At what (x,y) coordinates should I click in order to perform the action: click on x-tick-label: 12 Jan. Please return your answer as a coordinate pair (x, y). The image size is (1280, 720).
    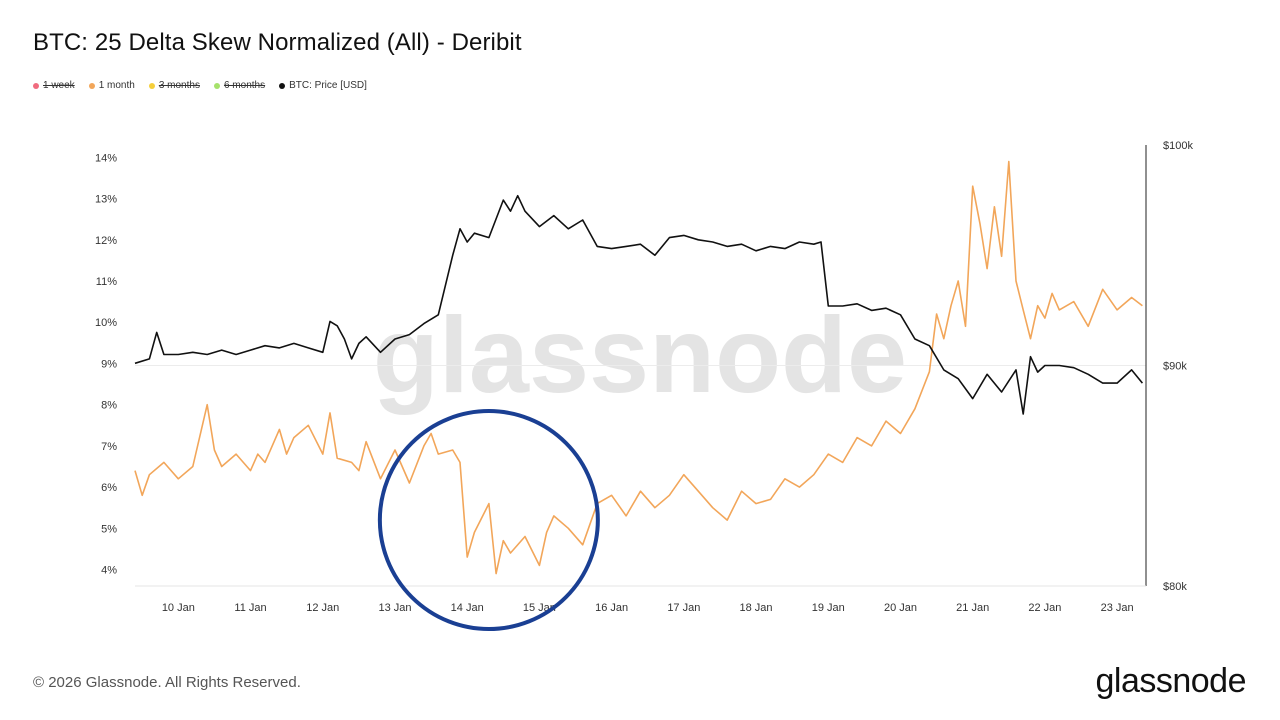
    Looking at the image, I should click on (322, 608).